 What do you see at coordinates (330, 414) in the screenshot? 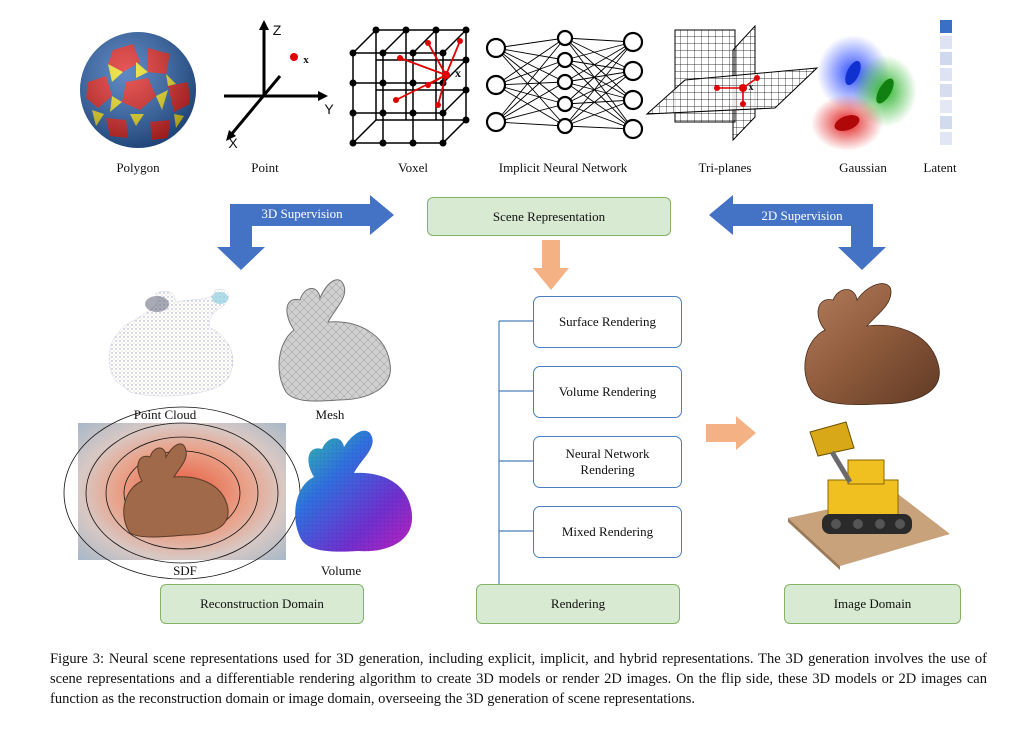
I see `mesh-label: Mesh` at bounding box center [330, 414].